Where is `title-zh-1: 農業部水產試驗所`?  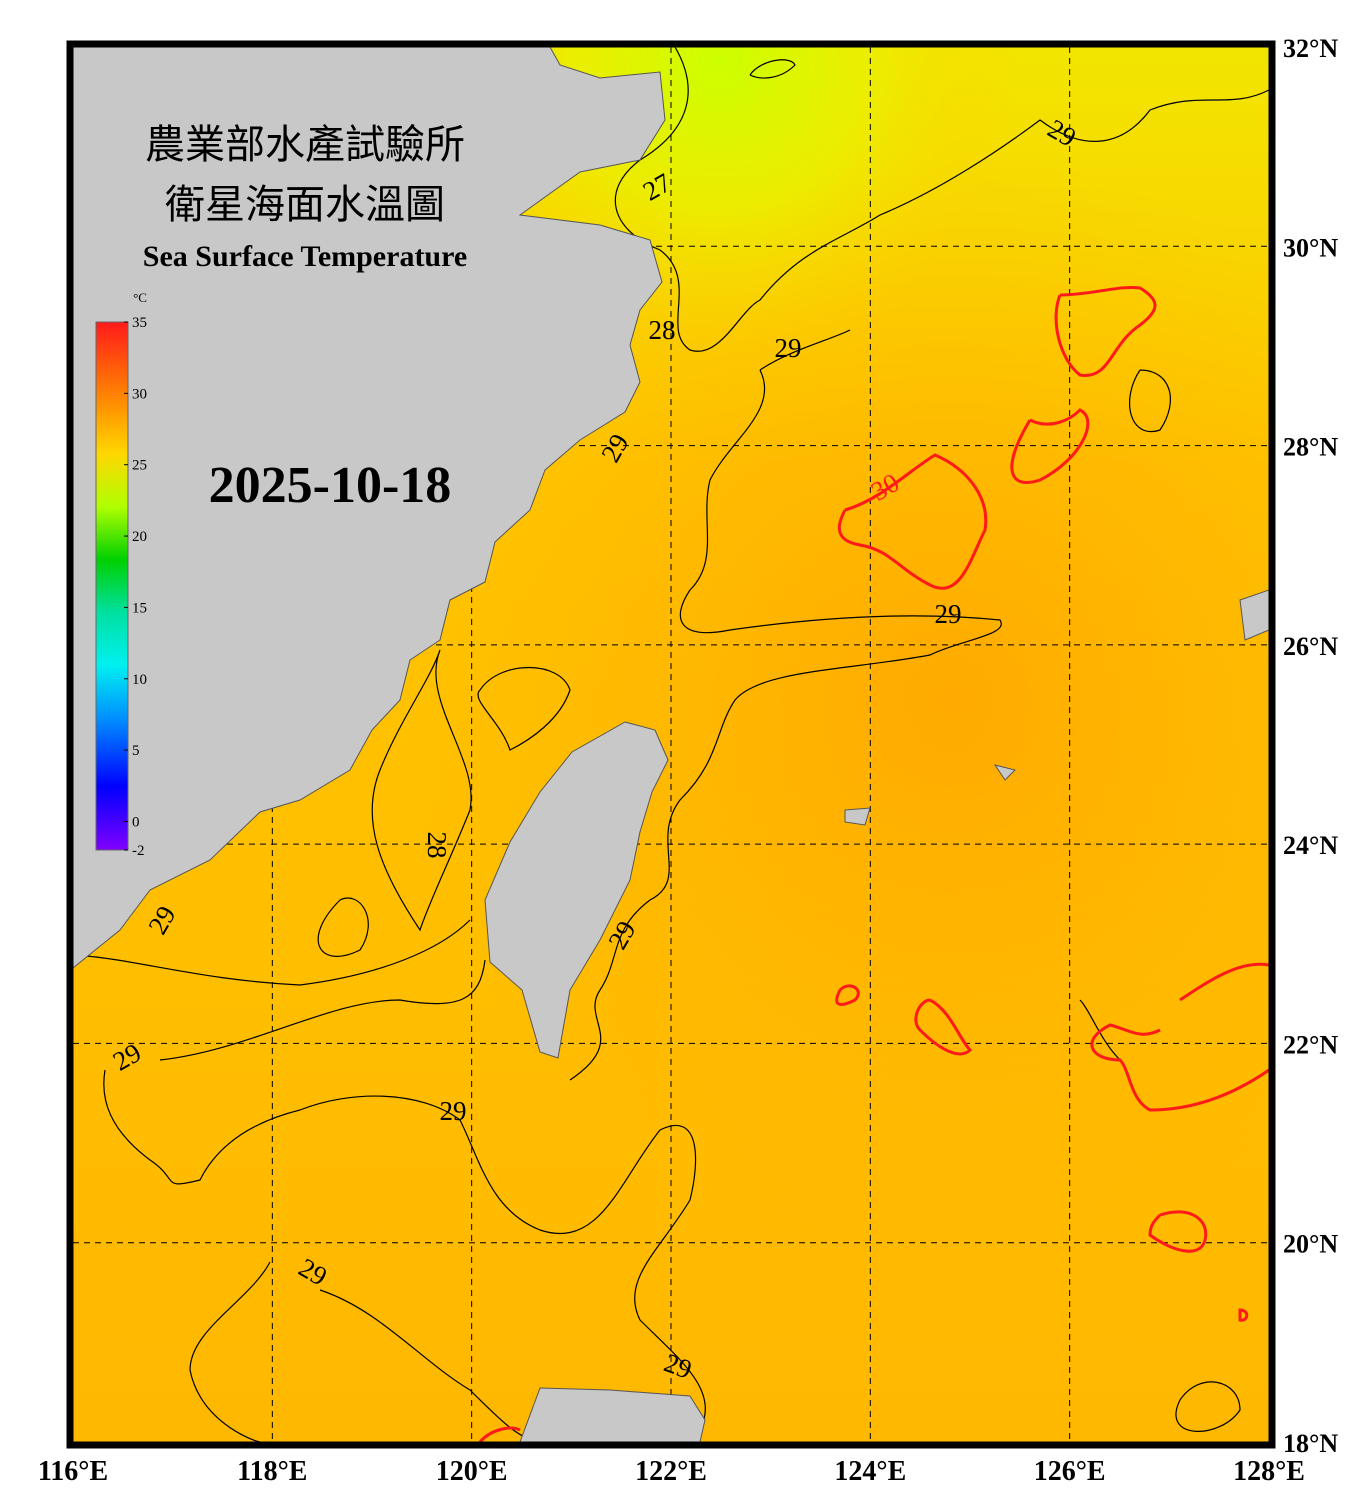 title-zh-1: 農業部水產試驗所 is located at coordinates (305, 144).